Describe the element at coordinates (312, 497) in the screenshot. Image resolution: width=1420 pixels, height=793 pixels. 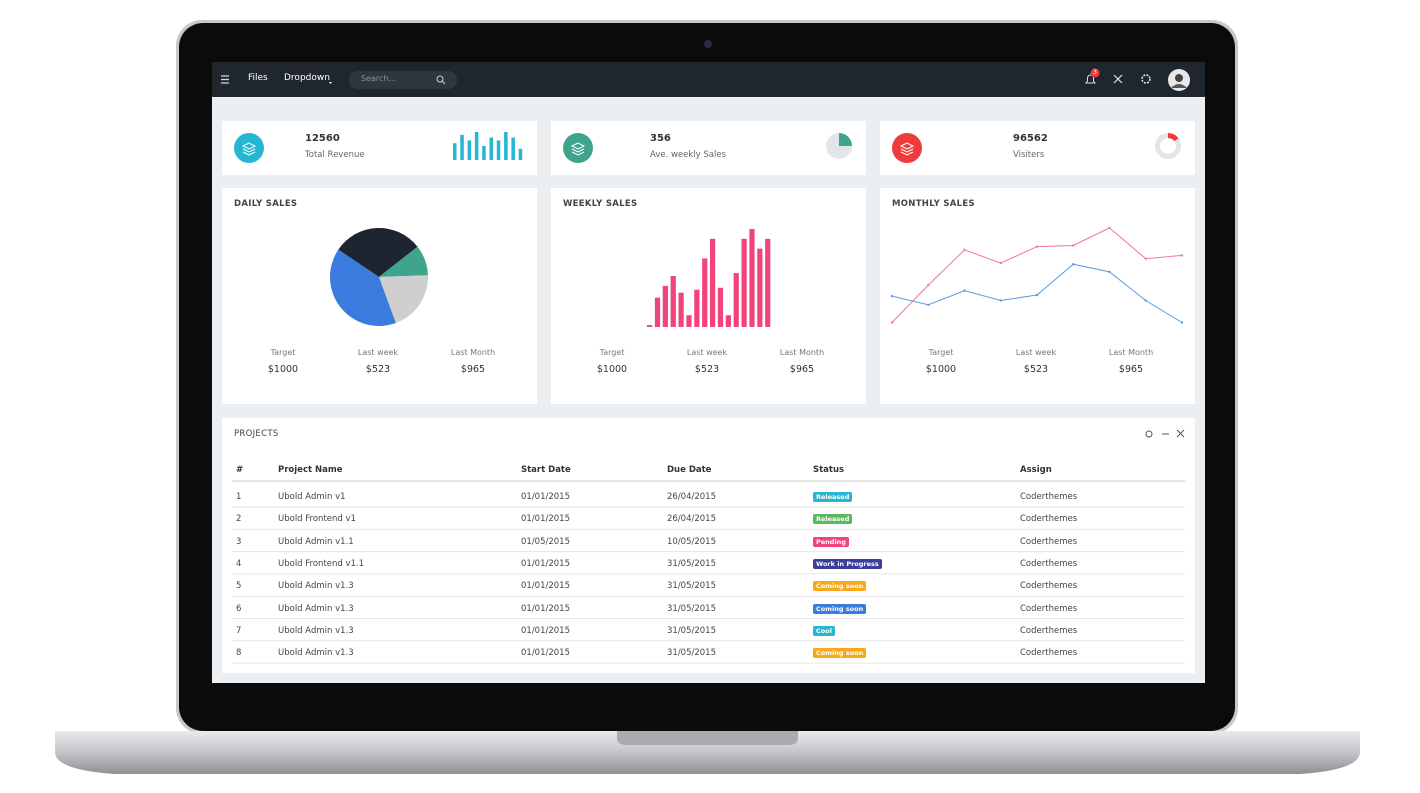
I see `table-cell: Ubold Admin v1` at that location.